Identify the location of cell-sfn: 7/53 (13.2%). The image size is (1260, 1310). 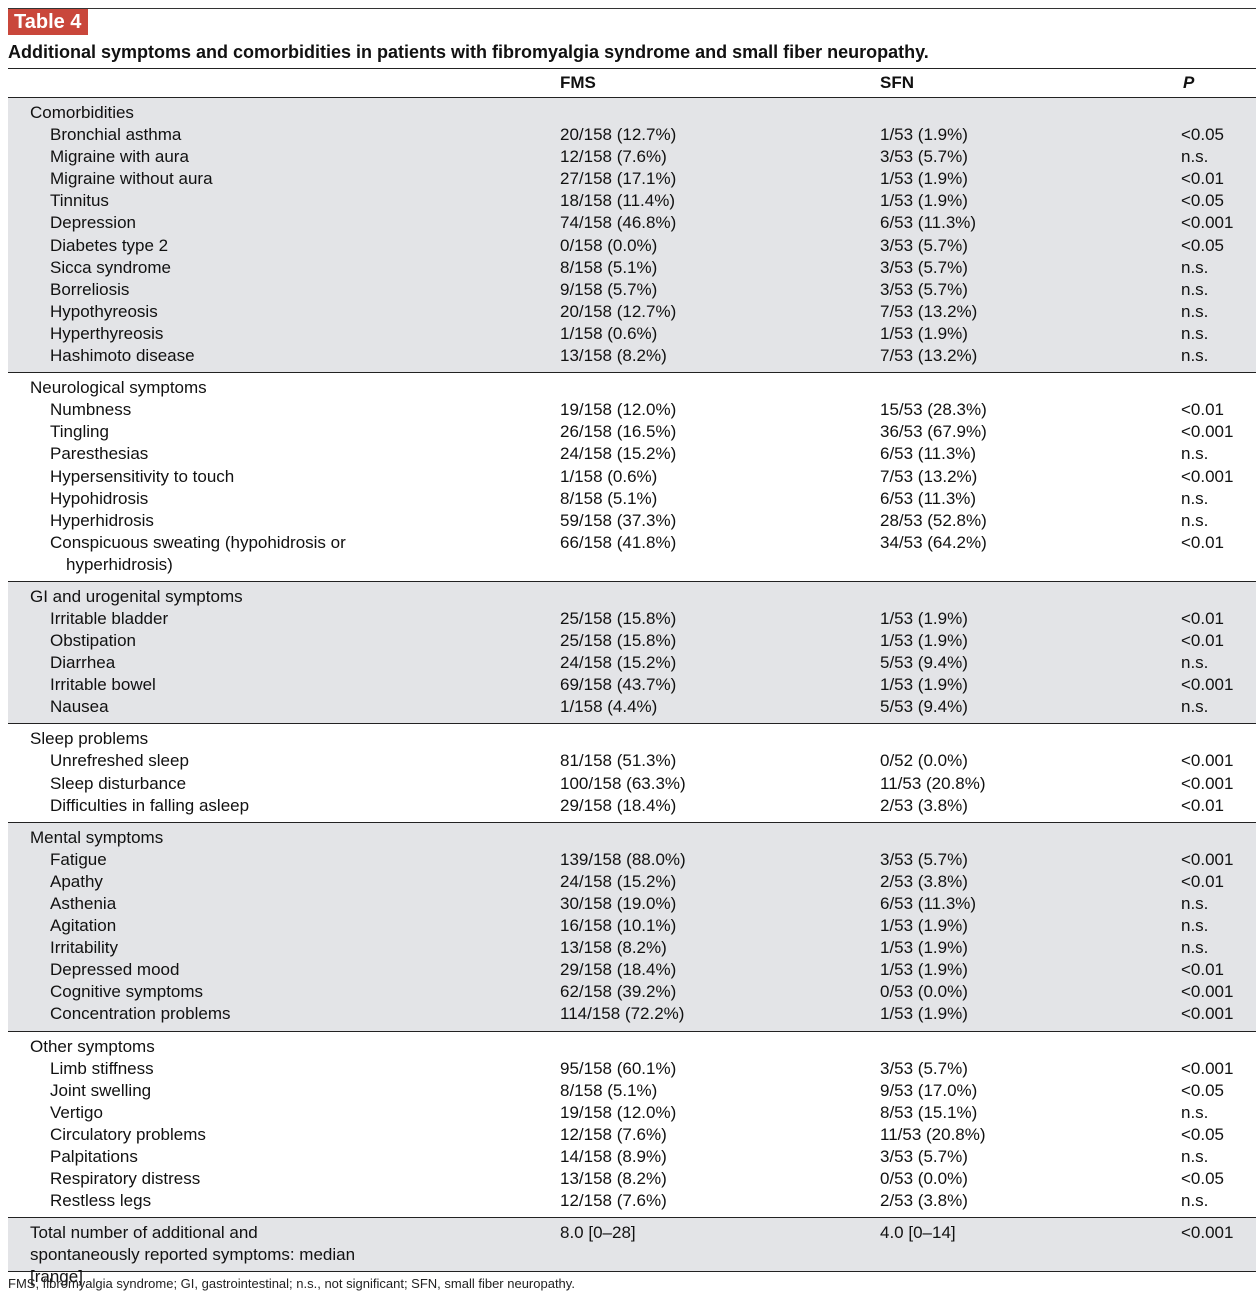
(929, 476).